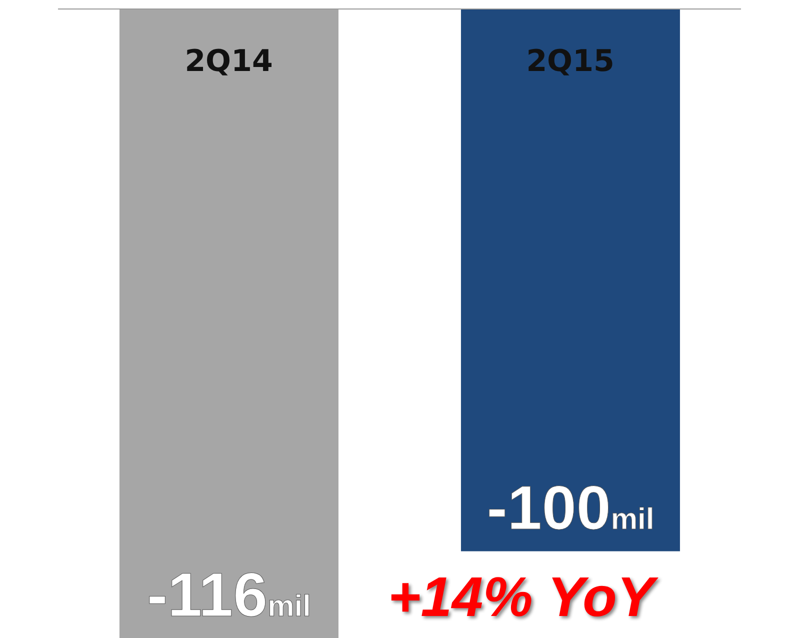  I want to click on x-tick-label: 2Q15, so click(570, 61).